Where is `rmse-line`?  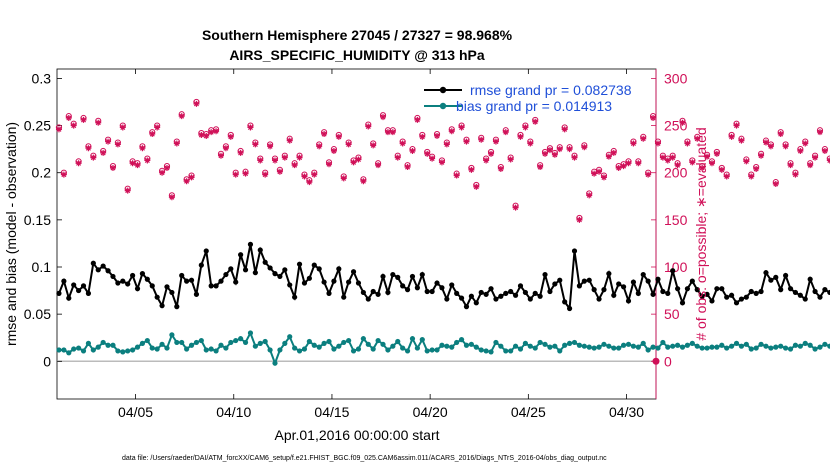 rmse-line is located at coordinates (444, 278).